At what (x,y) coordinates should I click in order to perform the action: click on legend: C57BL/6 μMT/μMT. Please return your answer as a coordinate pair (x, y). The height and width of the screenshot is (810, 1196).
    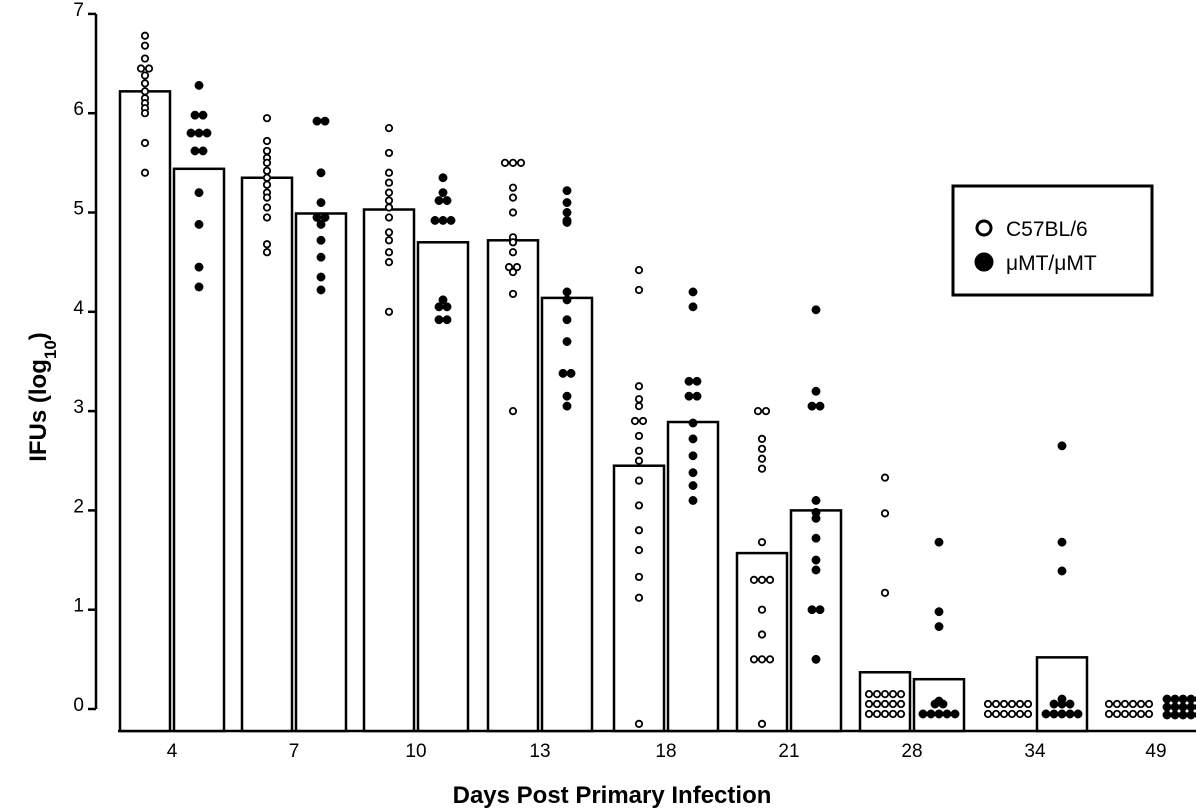
    Looking at the image, I should click on (1052, 240).